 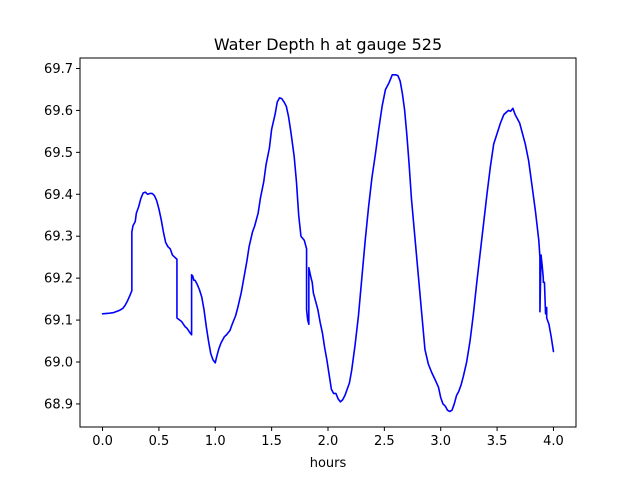 What do you see at coordinates (58, 111) in the screenshot?
I see `y-tick-label: 69.6` at bounding box center [58, 111].